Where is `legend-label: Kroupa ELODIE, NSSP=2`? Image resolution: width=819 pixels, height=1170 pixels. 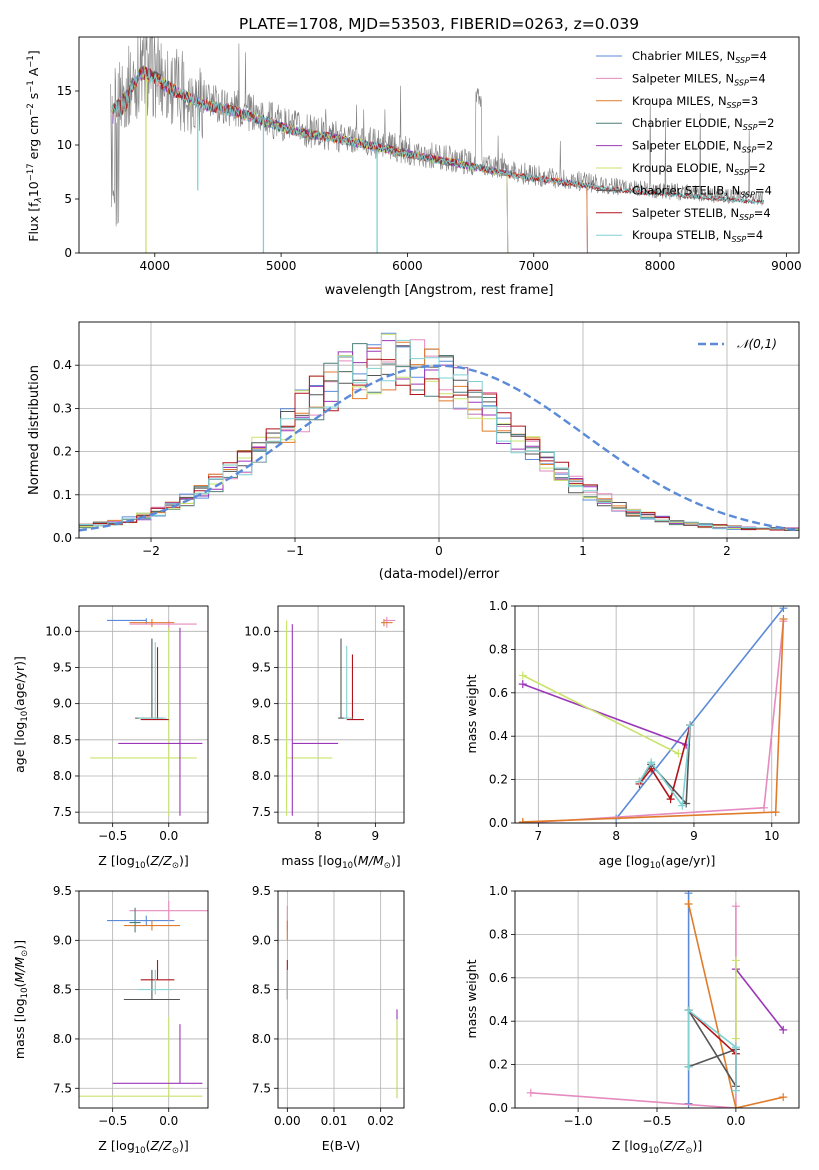 legend-label: Kroupa ELODIE, NSSP=2 is located at coordinates (699, 169).